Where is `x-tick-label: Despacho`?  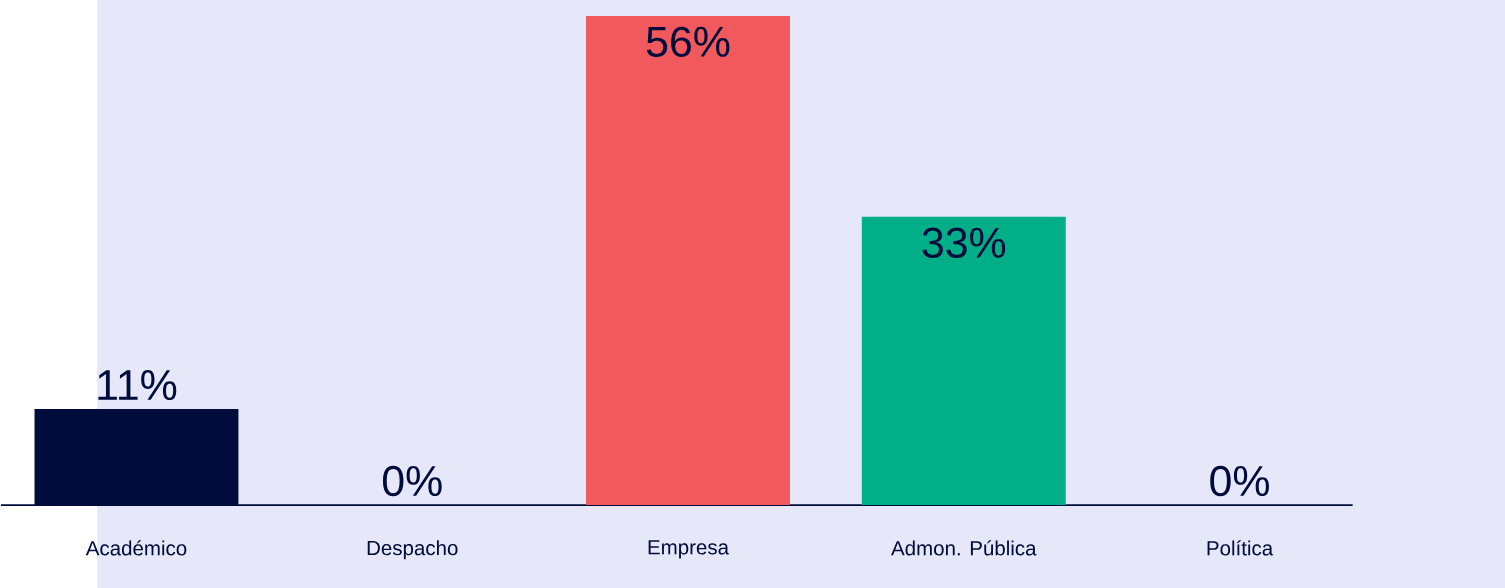 x-tick-label: Despacho is located at coordinates (412, 550).